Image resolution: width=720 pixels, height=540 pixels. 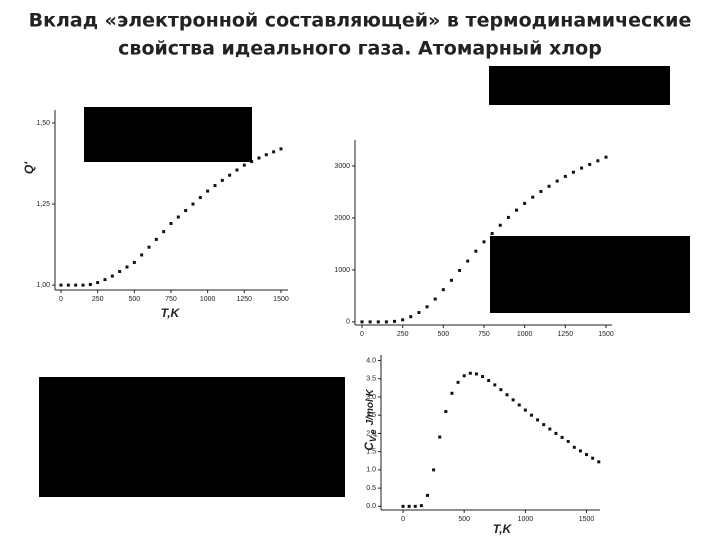 What do you see at coordinates (348, 322) in the screenshot?
I see `y-tick-label: 0` at bounding box center [348, 322].